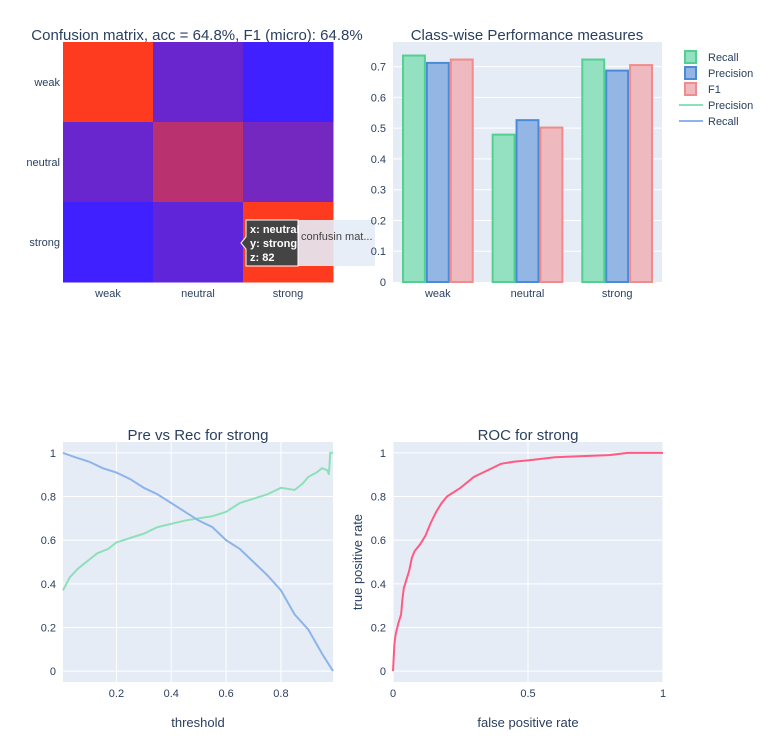 This screenshot has height=748, width=771. I want to click on y-tick-label: strong, so click(44, 243).